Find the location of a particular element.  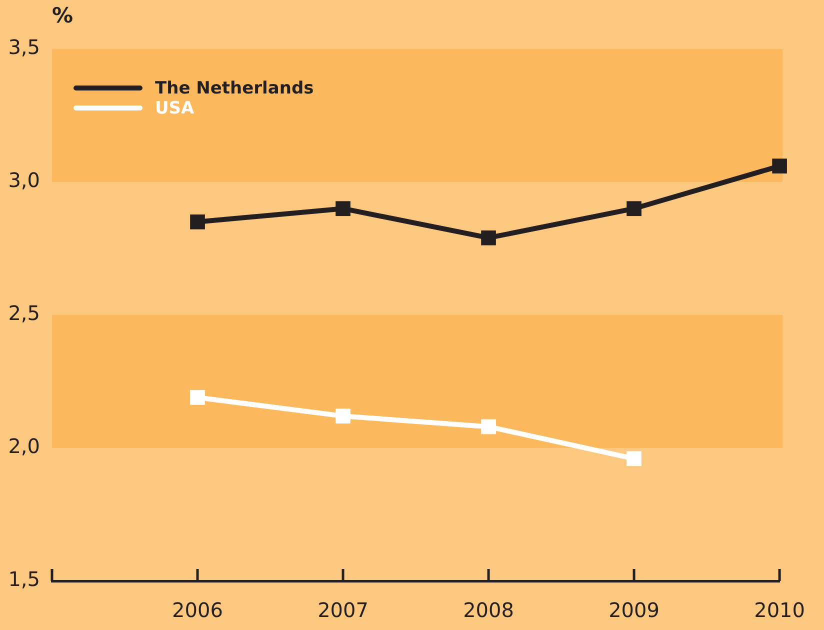

x-tick-label: 2008 is located at coordinates (488, 610).